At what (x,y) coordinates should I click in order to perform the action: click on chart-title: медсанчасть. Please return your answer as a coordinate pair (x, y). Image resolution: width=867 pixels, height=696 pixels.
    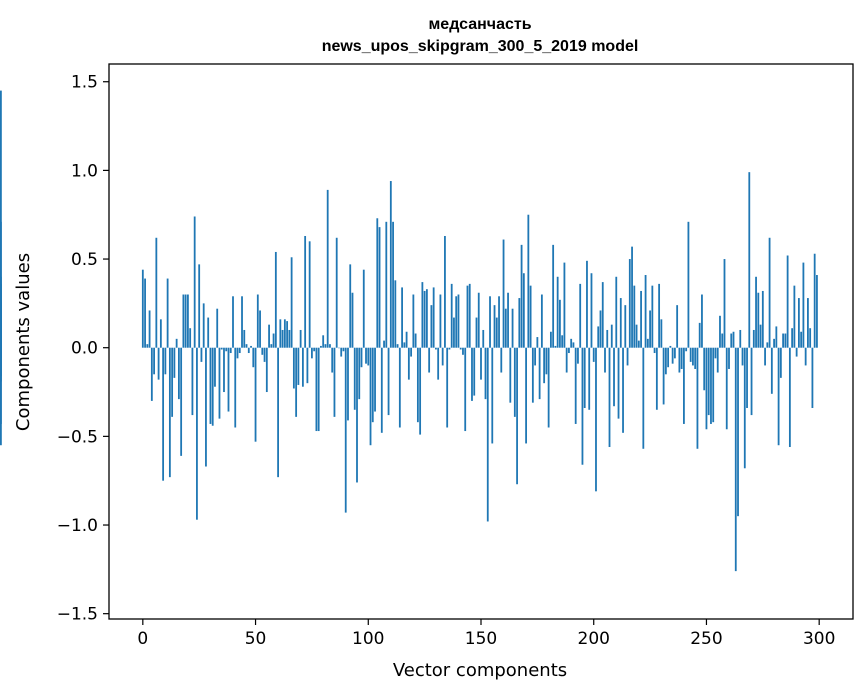
    Looking at the image, I should click on (479, 24).